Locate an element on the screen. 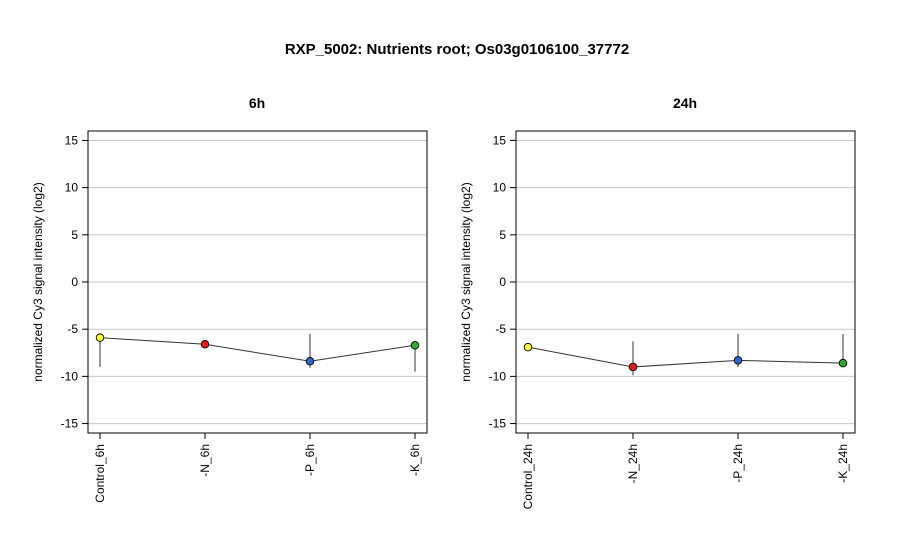 This screenshot has width=900, height=550. x-tick-label: -N_24h is located at coordinates (633, 463).